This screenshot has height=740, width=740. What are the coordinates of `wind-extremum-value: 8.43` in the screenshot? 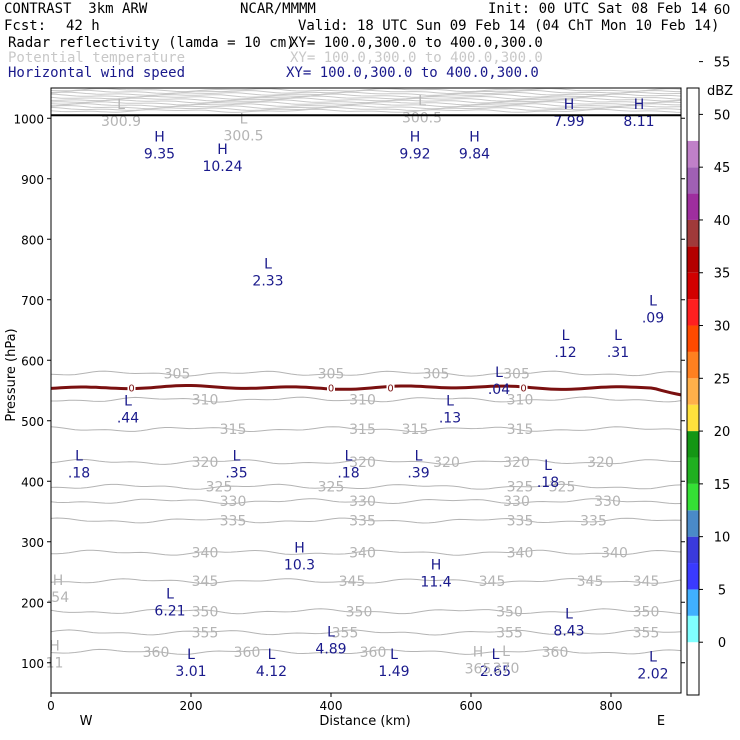 It's located at (568, 631).